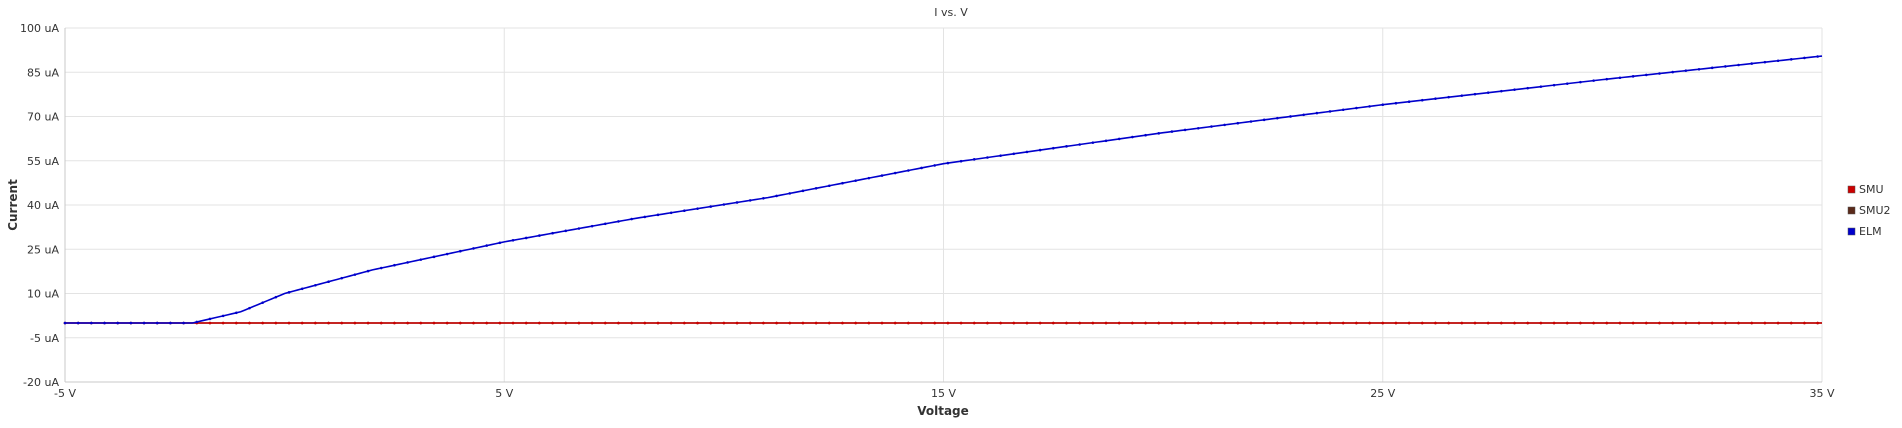  I want to click on legend: SMU SMU2 ELM, so click(1869, 210).